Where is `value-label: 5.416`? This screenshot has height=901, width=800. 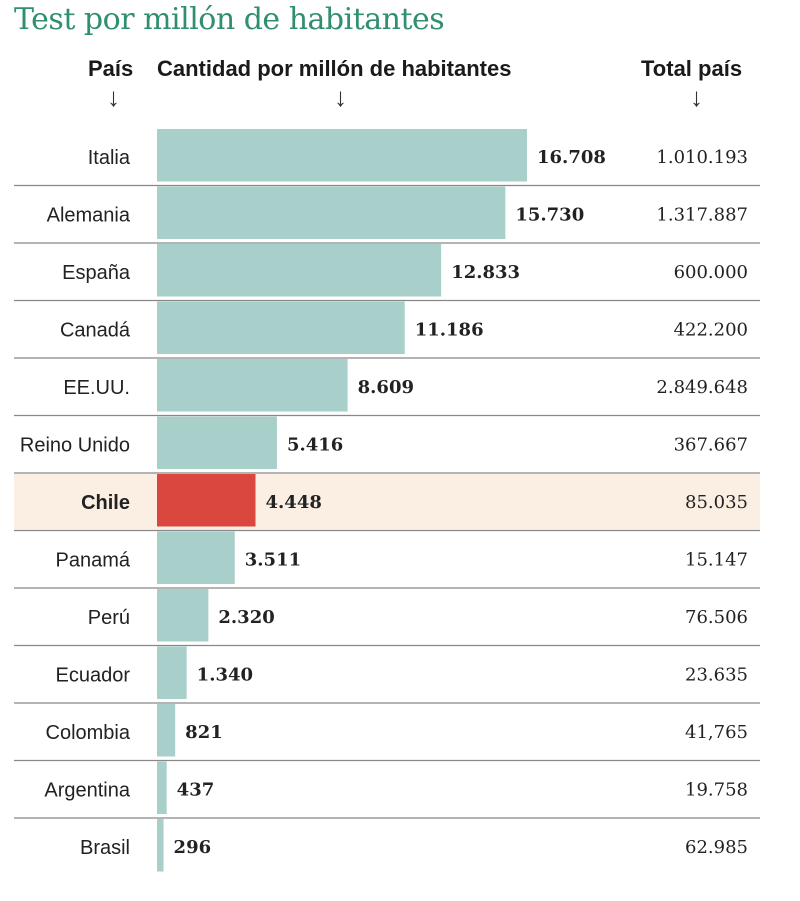
value-label: 5.416 is located at coordinates (315, 444).